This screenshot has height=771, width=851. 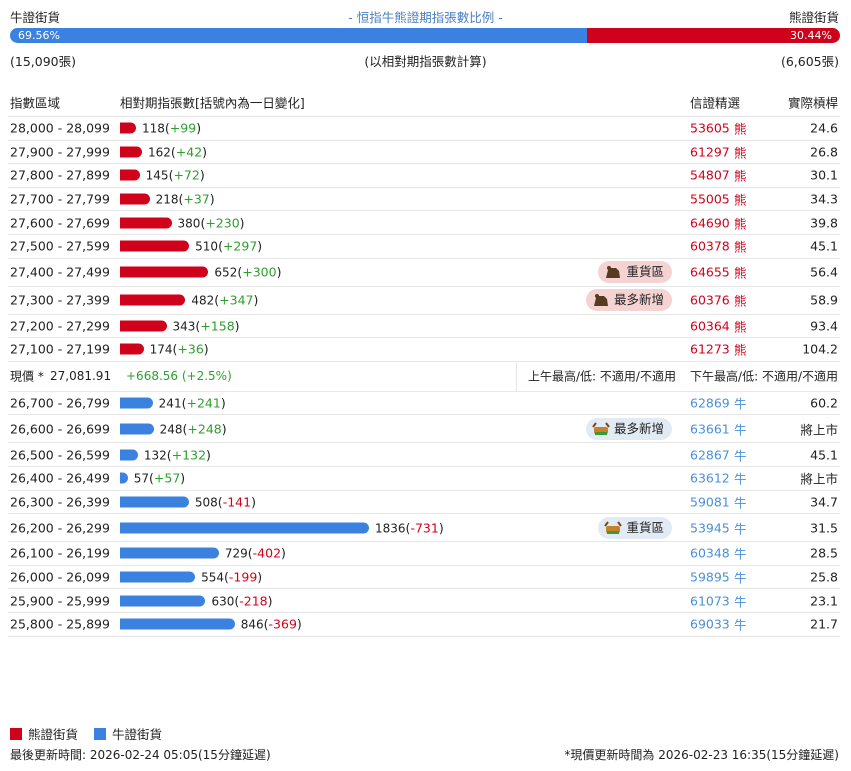 What do you see at coordinates (252, 624) in the screenshot?
I see `count: 846` at bounding box center [252, 624].